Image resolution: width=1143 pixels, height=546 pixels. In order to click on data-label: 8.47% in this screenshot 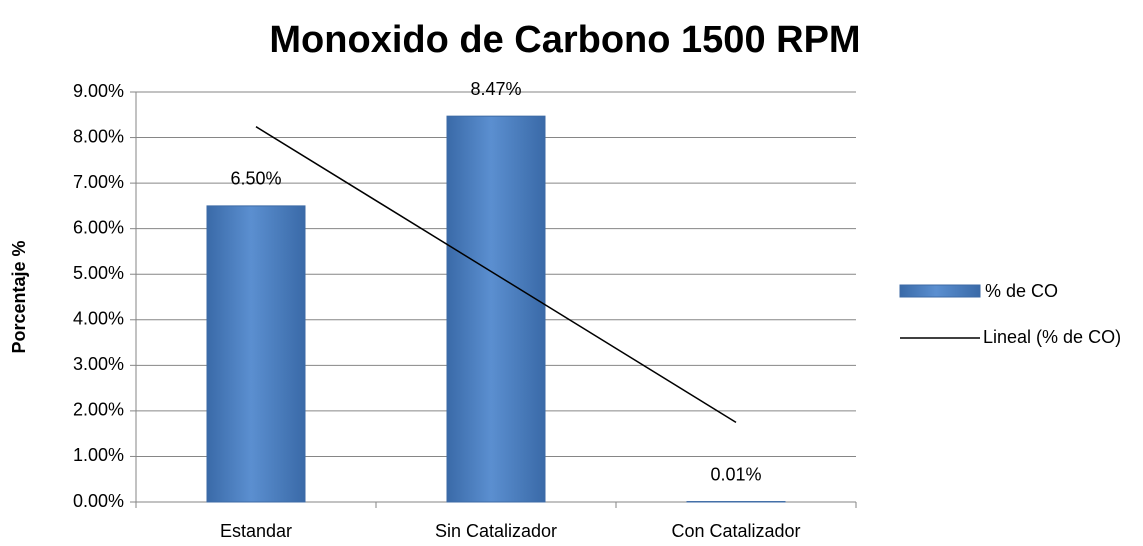, I will do `click(495, 89)`.